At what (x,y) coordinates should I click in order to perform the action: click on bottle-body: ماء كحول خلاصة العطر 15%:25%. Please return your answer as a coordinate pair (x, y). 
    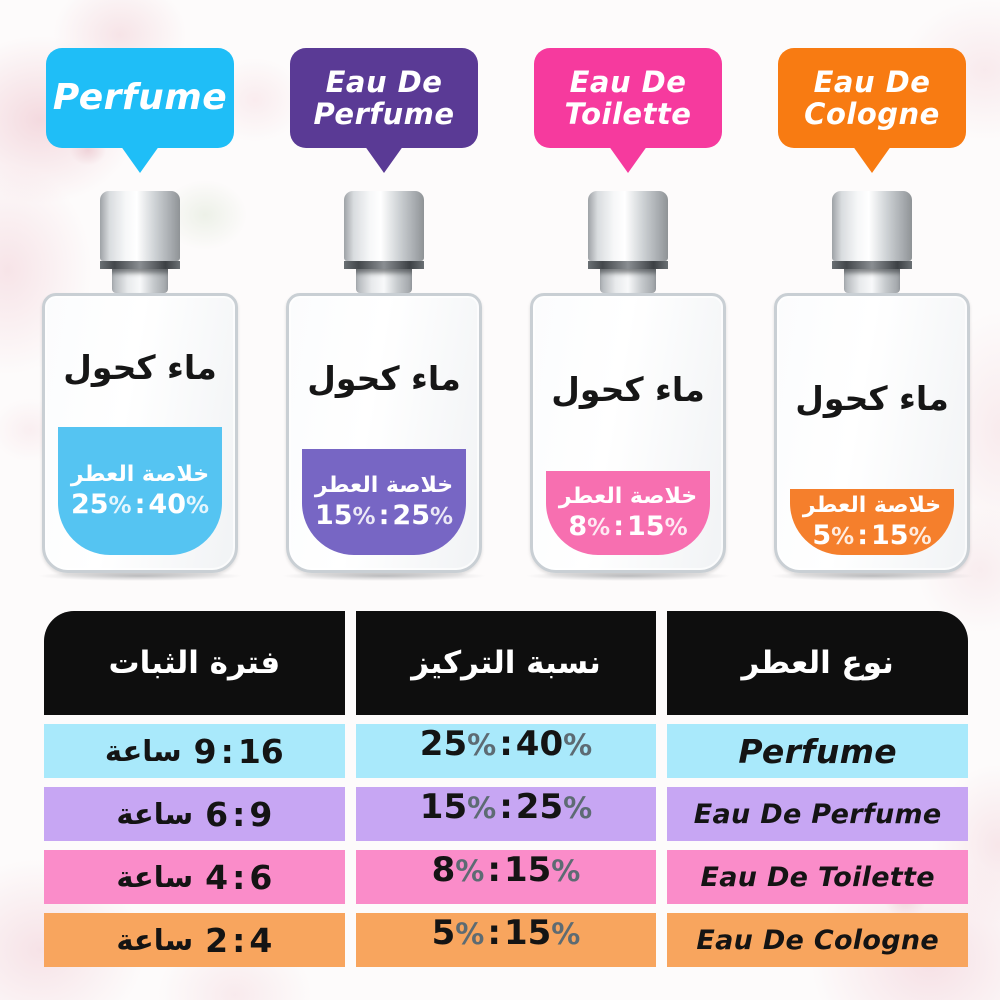
    Looking at the image, I should click on (384, 433).